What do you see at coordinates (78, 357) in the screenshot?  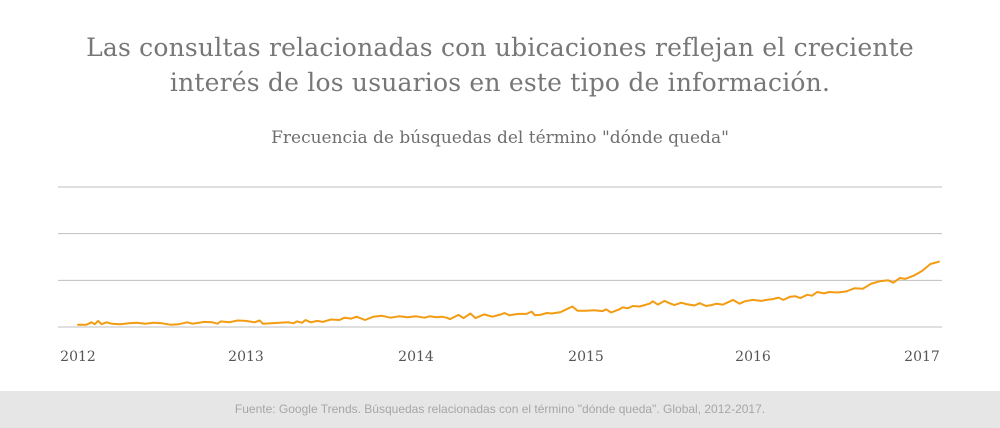 I see `x-tick-label: 2012` at bounding box center [78, 357].